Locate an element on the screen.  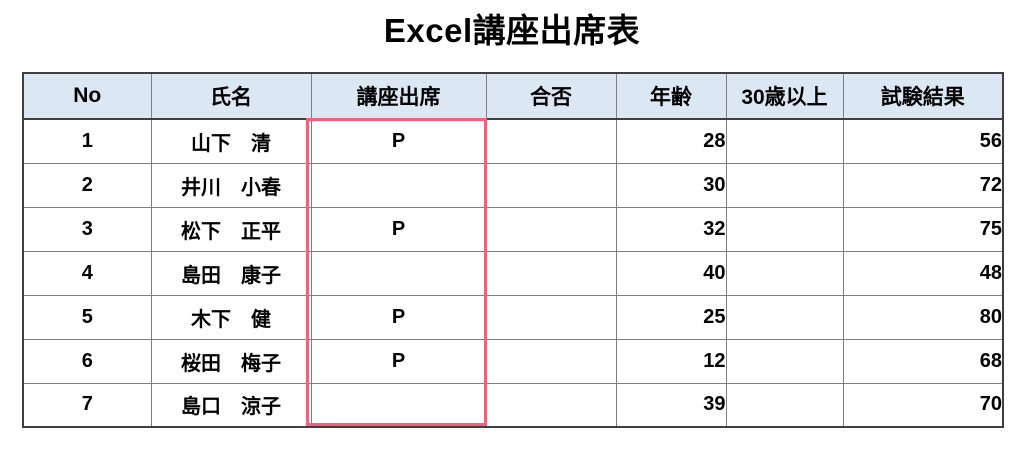
column-header-attend: 講座出席 is located at coordinates (398, 96).